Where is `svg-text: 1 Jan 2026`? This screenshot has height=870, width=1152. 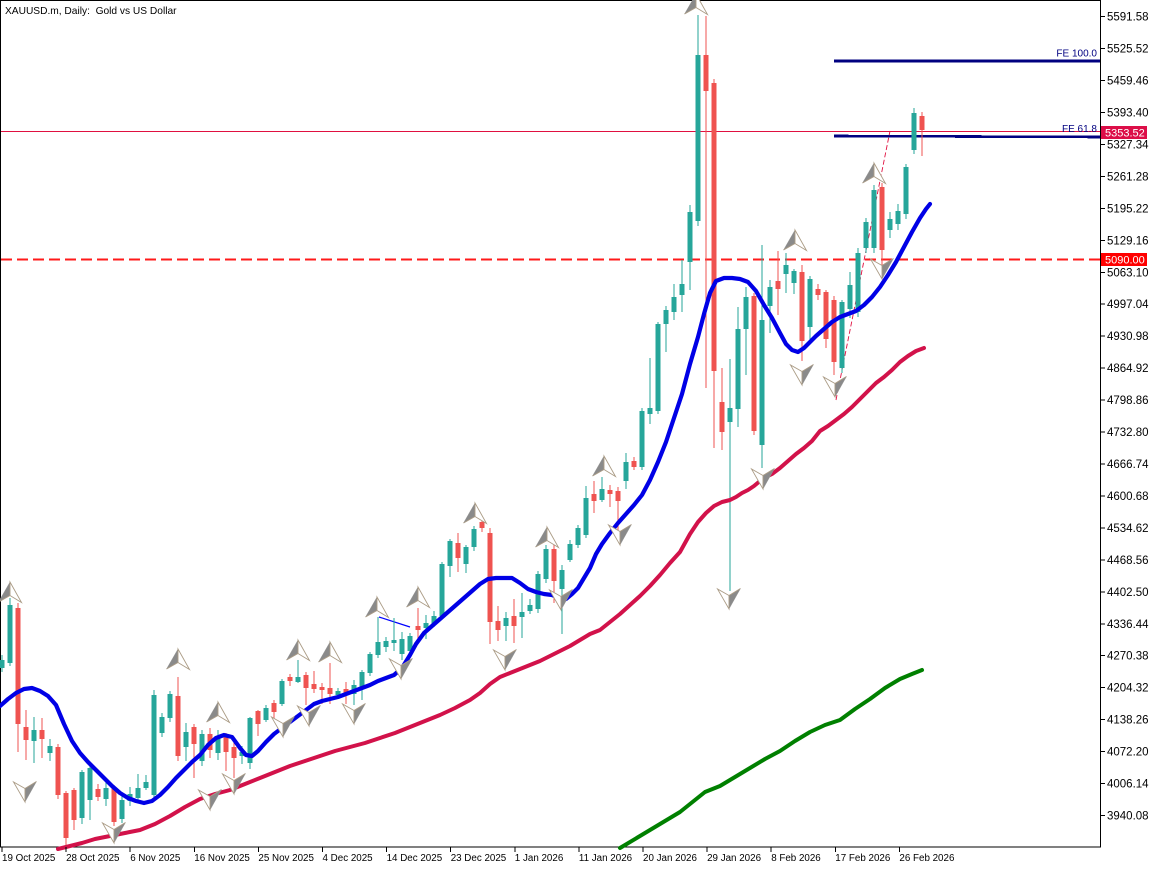 svg-text: 1 Jan 2026 is located at coordinates (539, 858).